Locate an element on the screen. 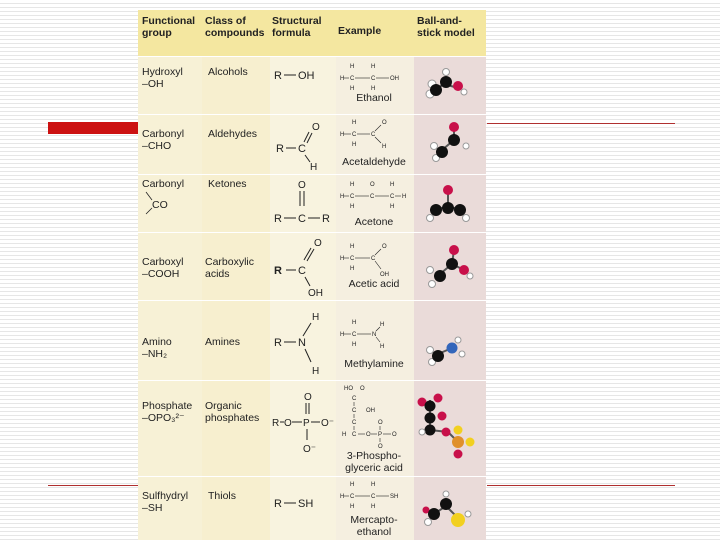 The height and width of the screenshot is (540, 720). header-example: Example is located at coordinates (360, 31).